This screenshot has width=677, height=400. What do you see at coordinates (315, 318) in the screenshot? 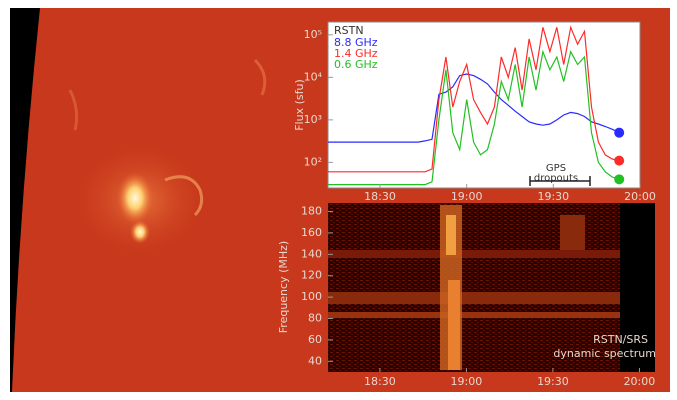
I see `y-tick-label: 80` at bounding box center [315, 318].